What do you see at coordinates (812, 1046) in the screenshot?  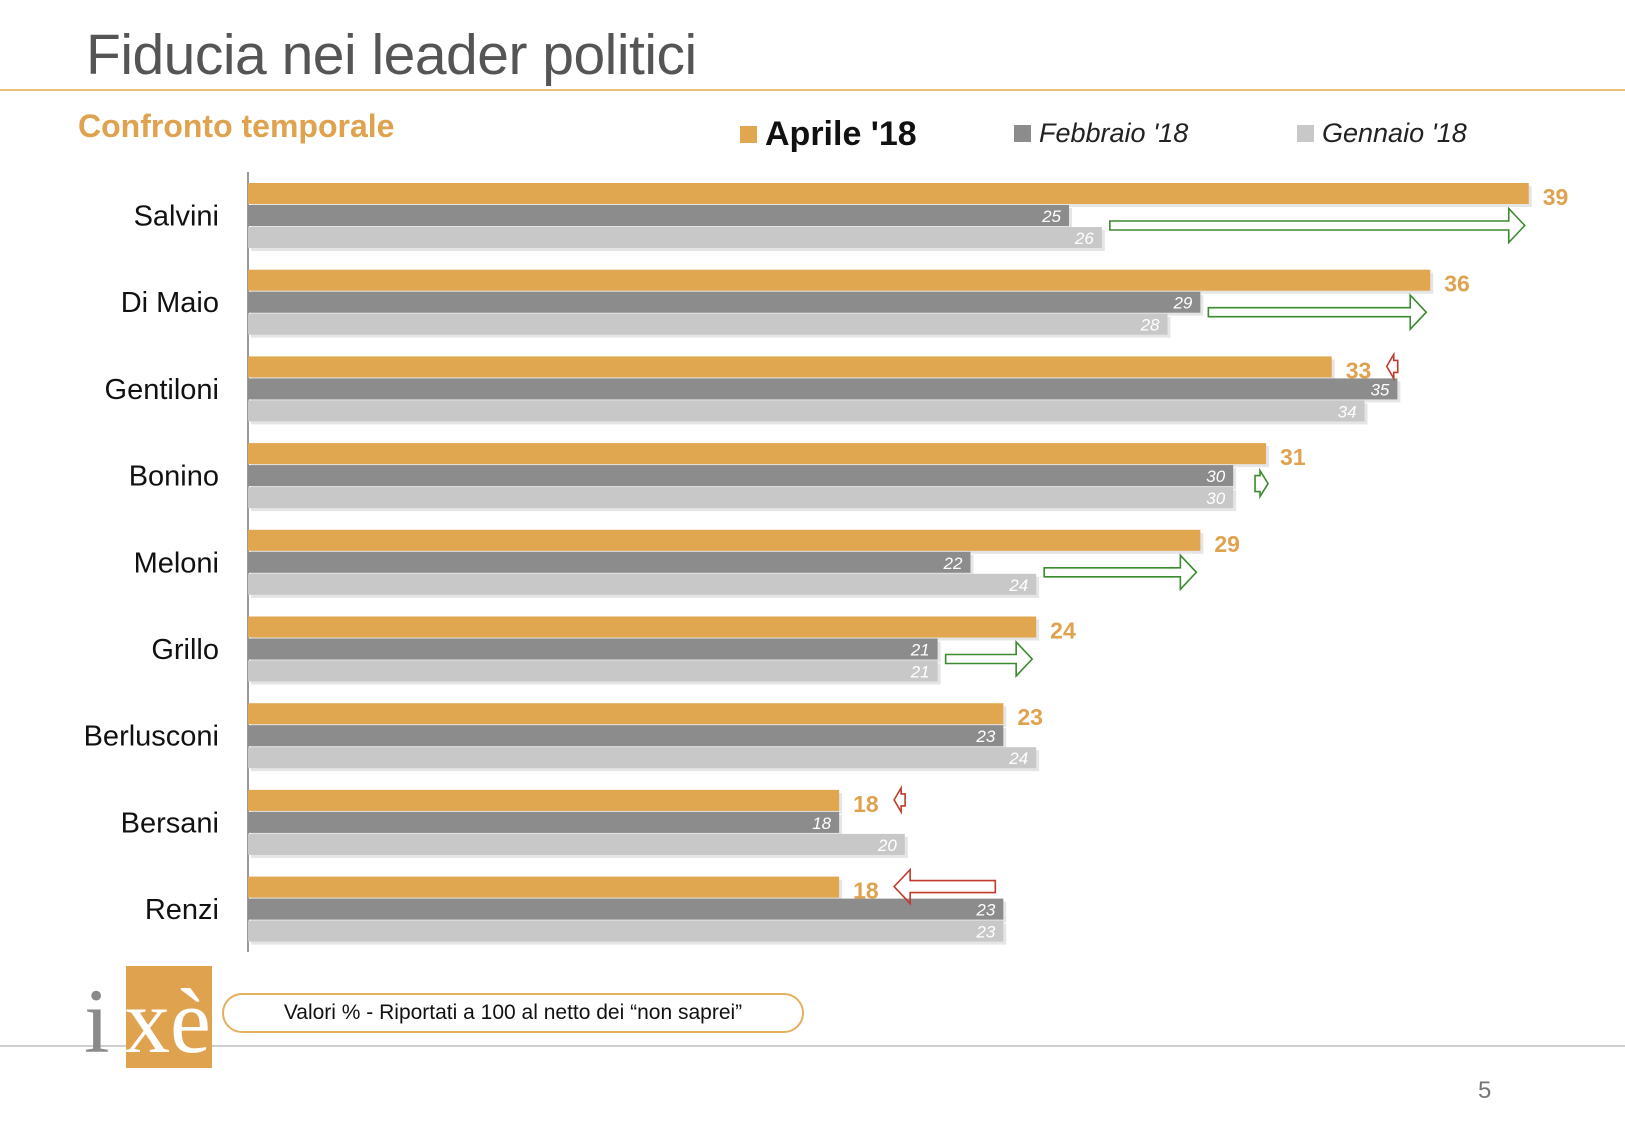 I see `footer-divider` at bounding box center [812, 1046].